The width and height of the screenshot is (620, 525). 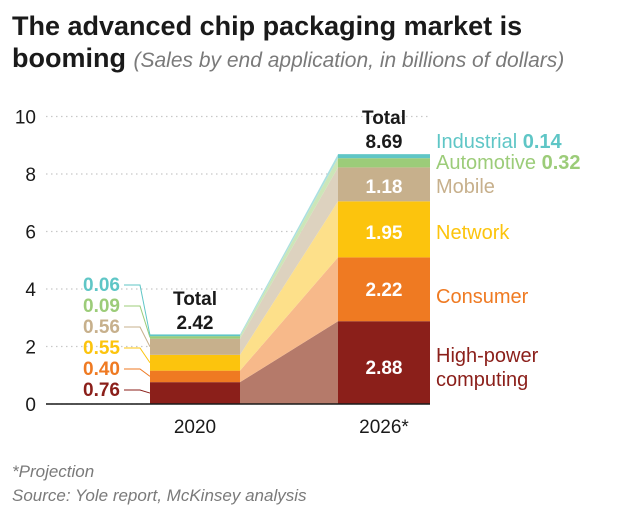 I want to click on title-line2: booming, so click(x=69, y=58).